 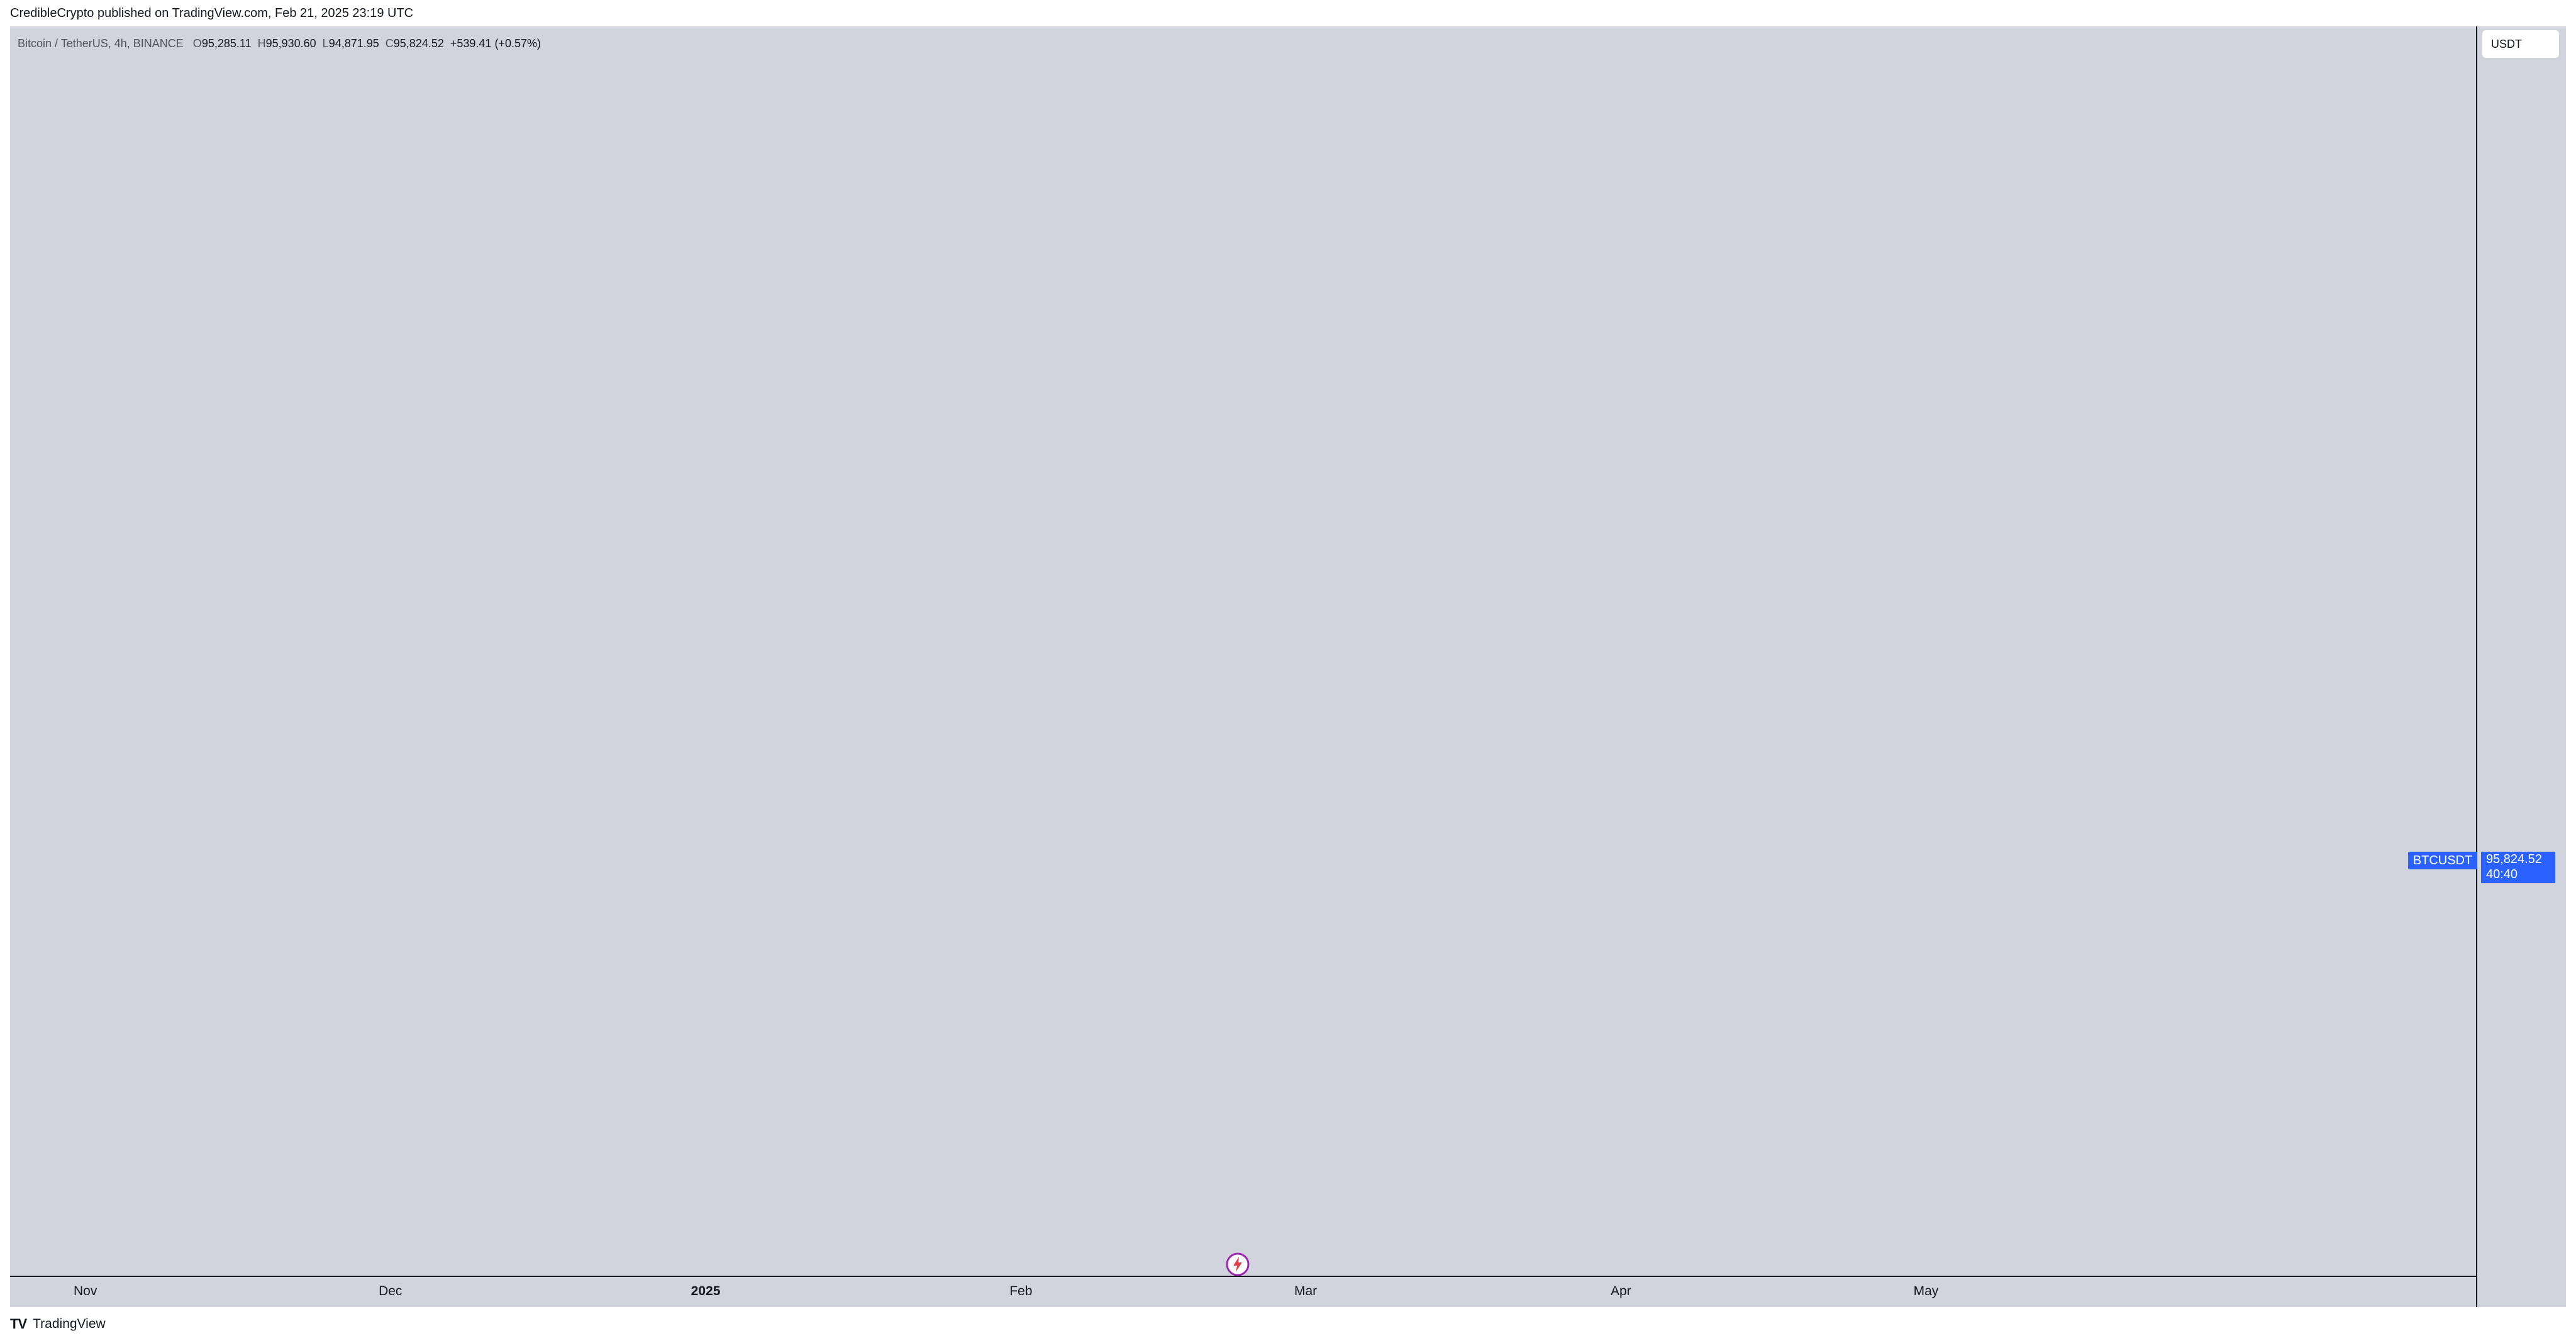 What do you see at coordinates (325, 43) in the screenshot?
I see `low-label: L` at bounding box center [325, 43].